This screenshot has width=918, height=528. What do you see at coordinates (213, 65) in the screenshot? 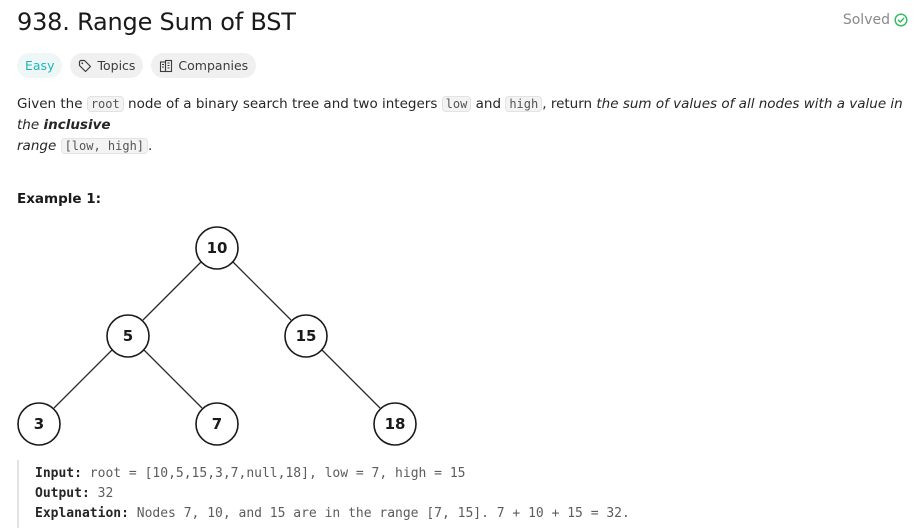
I see `companies-label: Companies` at bounding box center [213, 65].